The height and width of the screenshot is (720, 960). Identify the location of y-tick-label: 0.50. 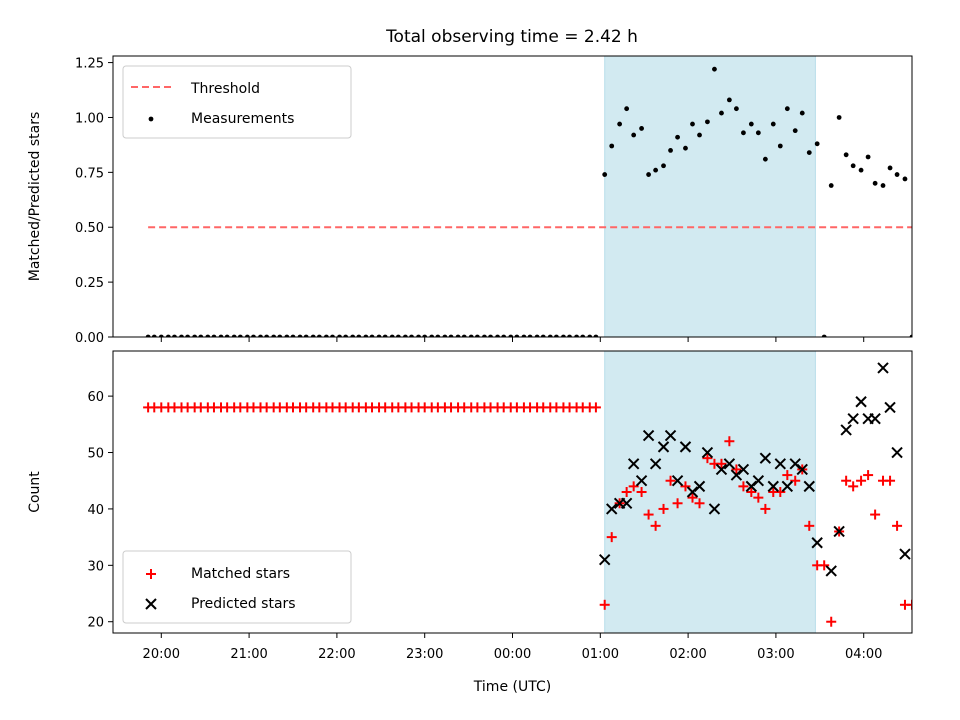
(89, 228).